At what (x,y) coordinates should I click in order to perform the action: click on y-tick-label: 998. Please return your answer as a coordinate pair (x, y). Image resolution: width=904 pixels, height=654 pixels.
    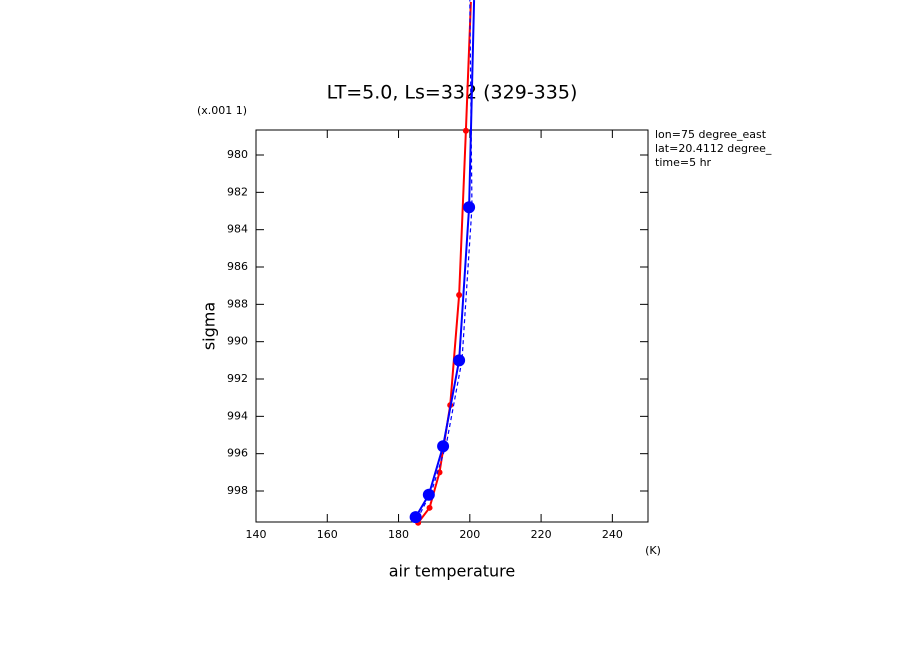
    Looking at the image, I should click on (237, 490).